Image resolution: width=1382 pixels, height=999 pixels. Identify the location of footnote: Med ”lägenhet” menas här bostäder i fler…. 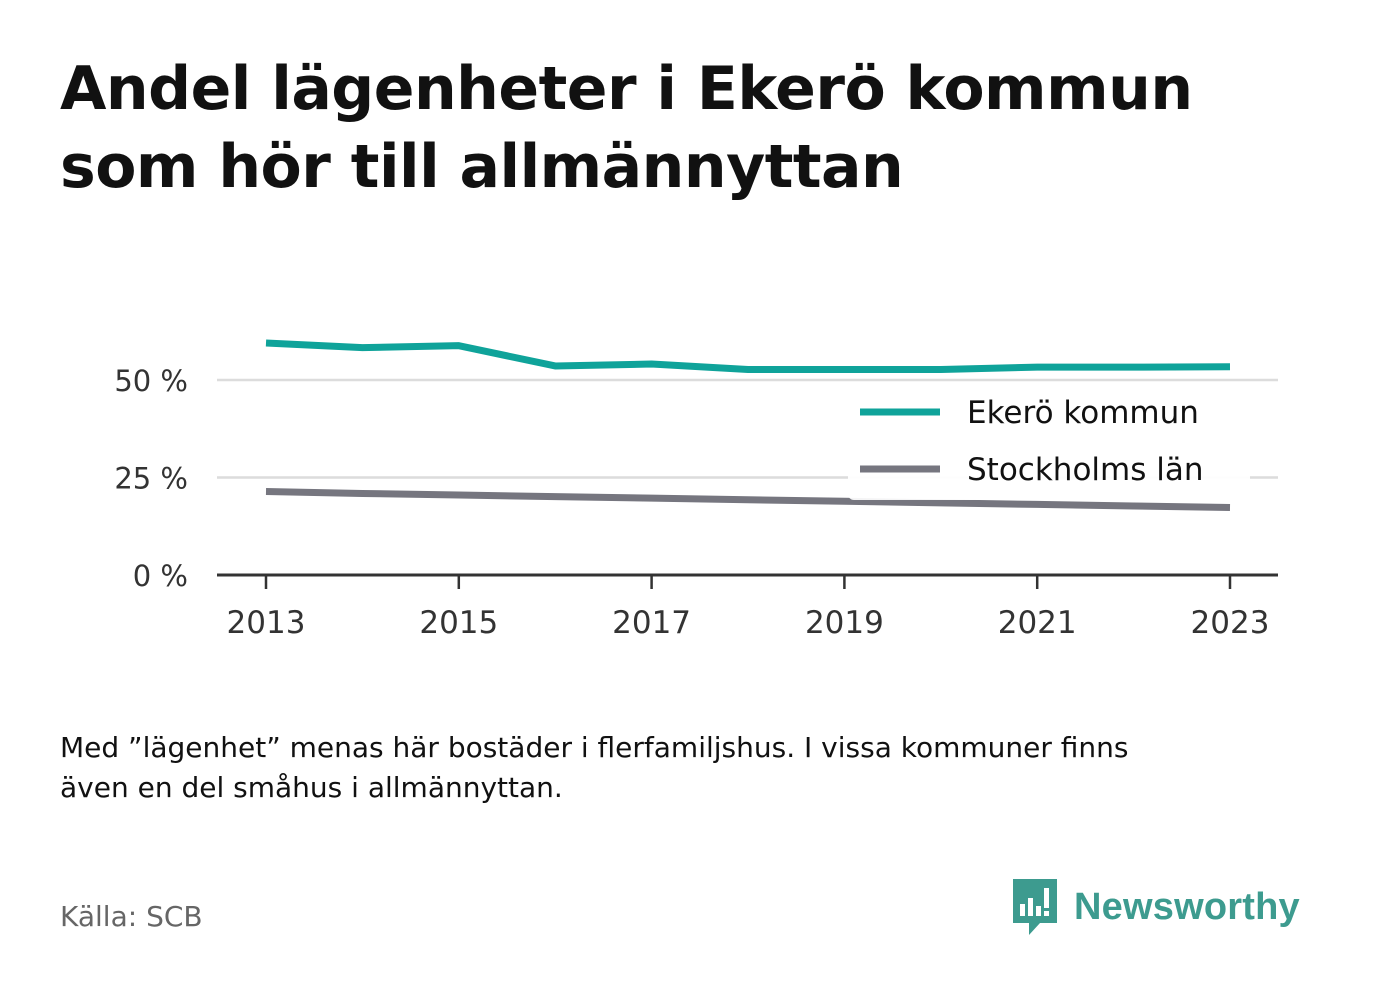
(690, 768).